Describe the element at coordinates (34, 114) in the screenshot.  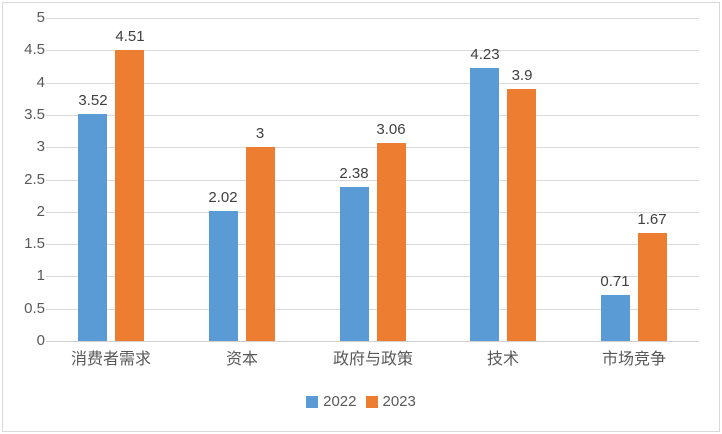
I see `y-axis-tick-label: 3.5` at that location.